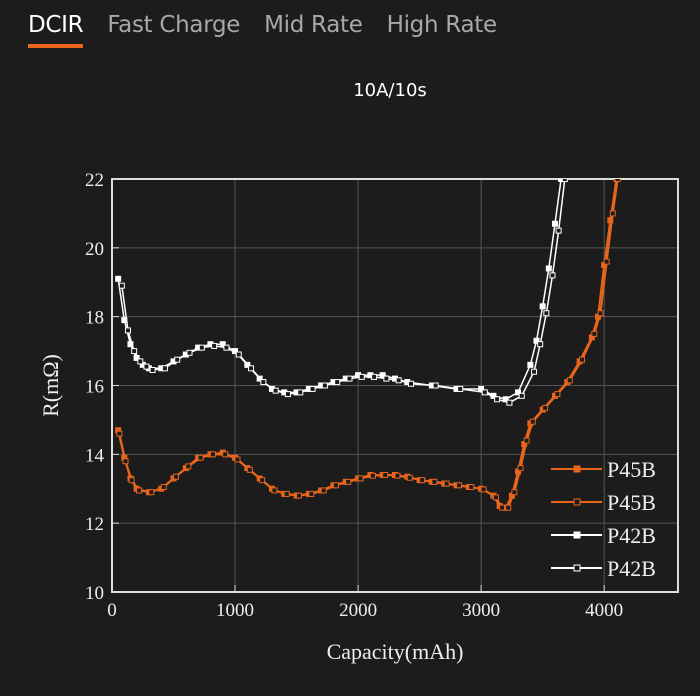 This screenshot has height=696, width=700. I want to click on tab-high-rate: High Rate, so click(442, 25).